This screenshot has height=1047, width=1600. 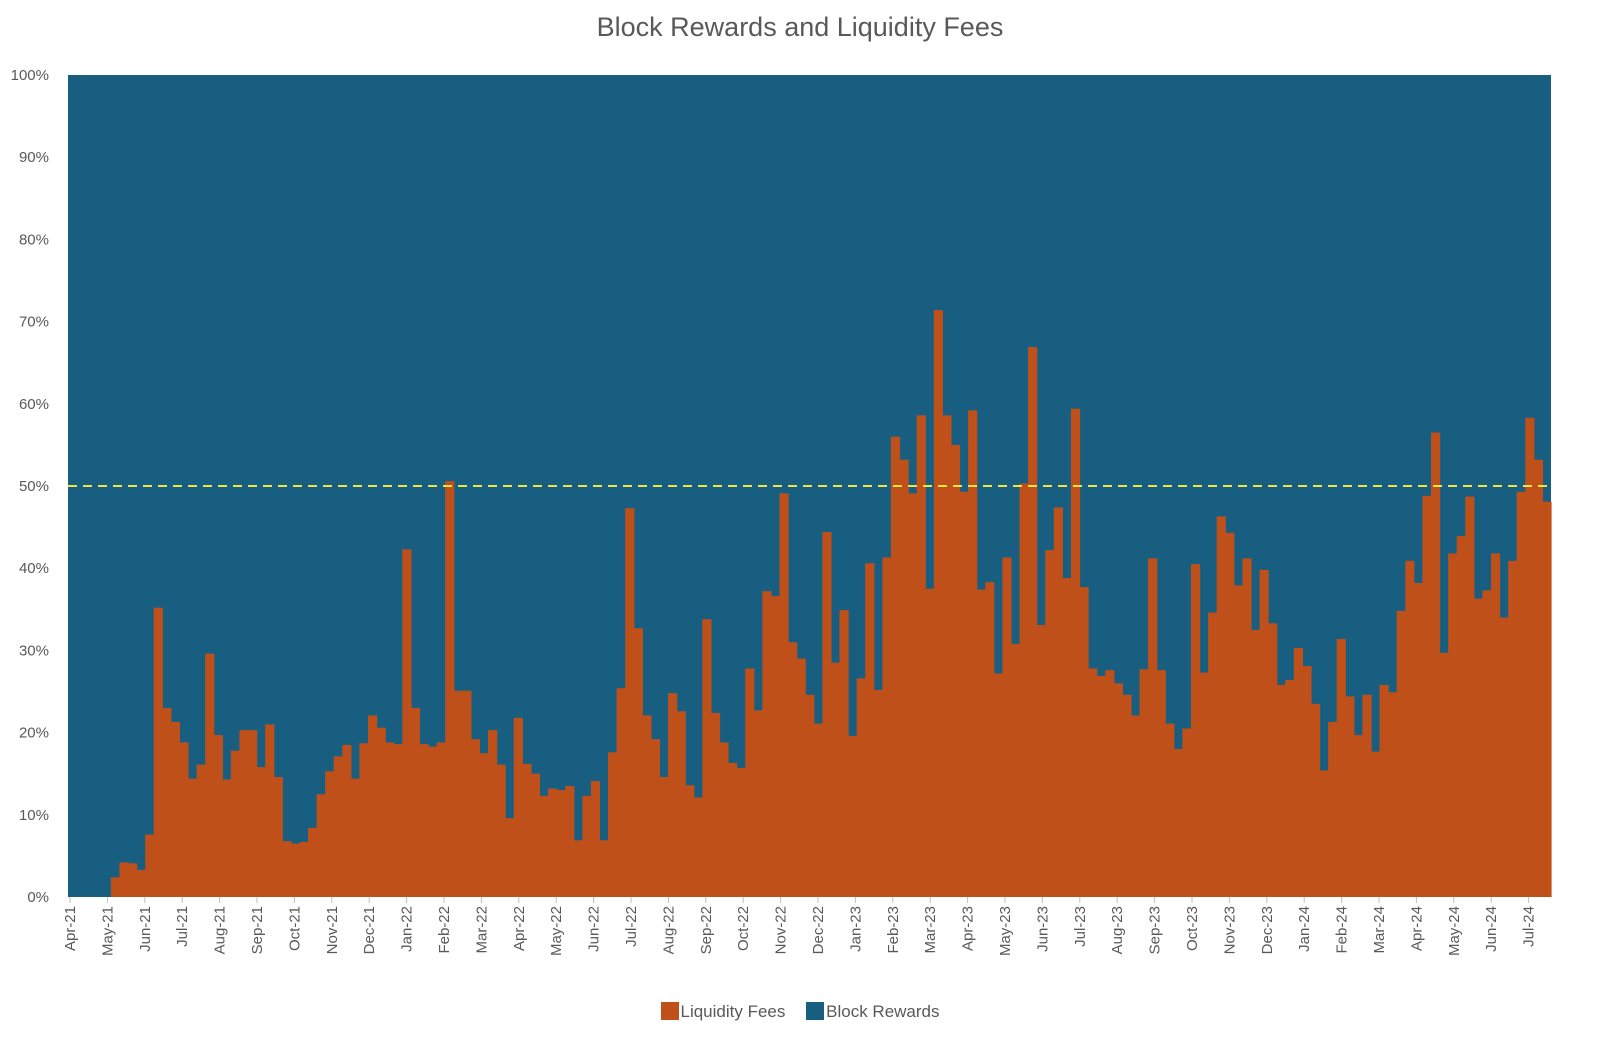 What do you see at coordinates (669, 1011) in the screenshot?
I see `legend-swatch-liquidity-fees` at bounding box center [669, 1011].